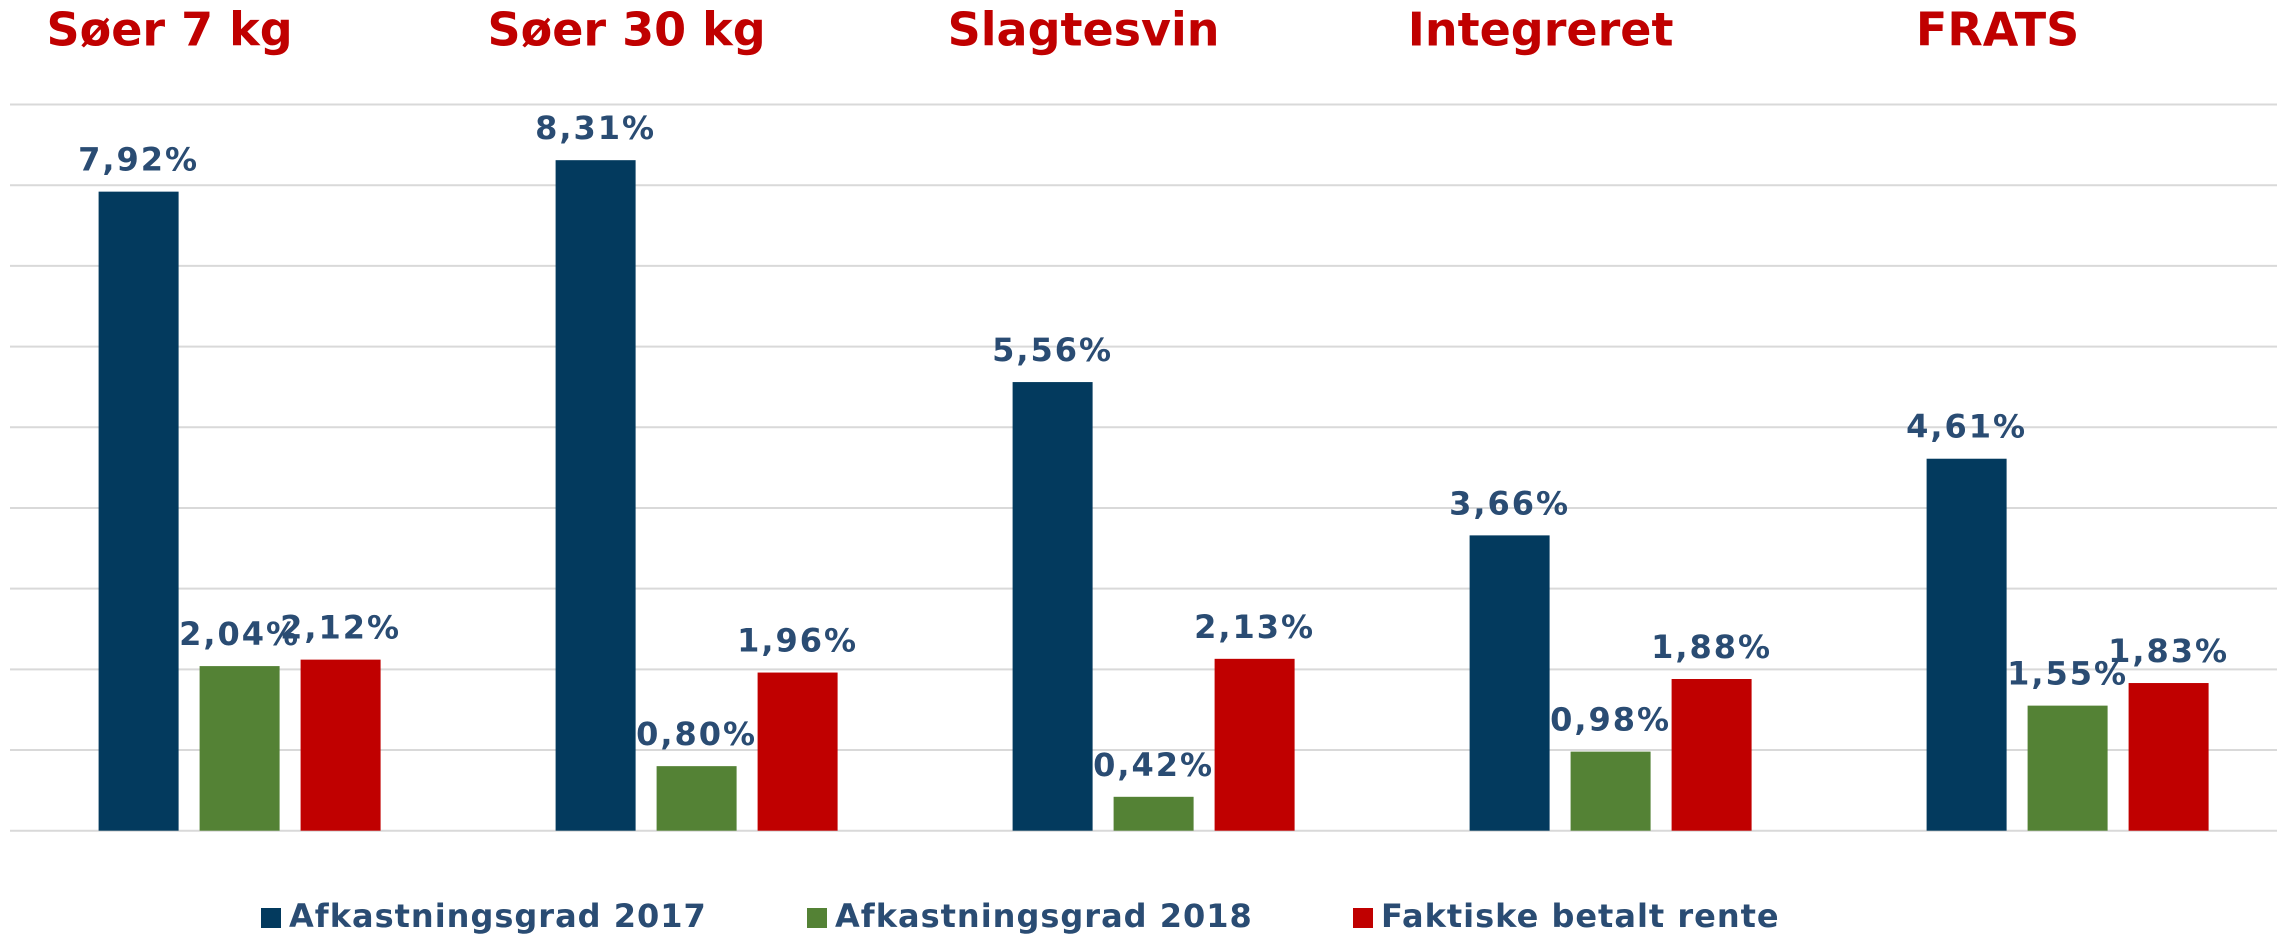  What do you see at coordinates (1153, 765) in the screenshot?
I see `value-label: 0,42%` at bounding box center [1153, 765].